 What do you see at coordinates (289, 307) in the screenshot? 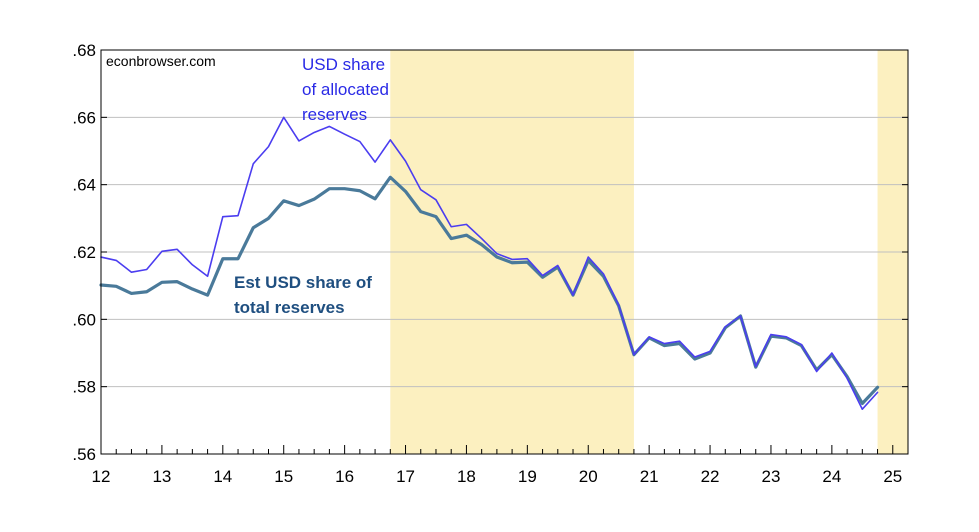
I see `annotation-total-line-2: total reserves` at bounding box center [289, 307].